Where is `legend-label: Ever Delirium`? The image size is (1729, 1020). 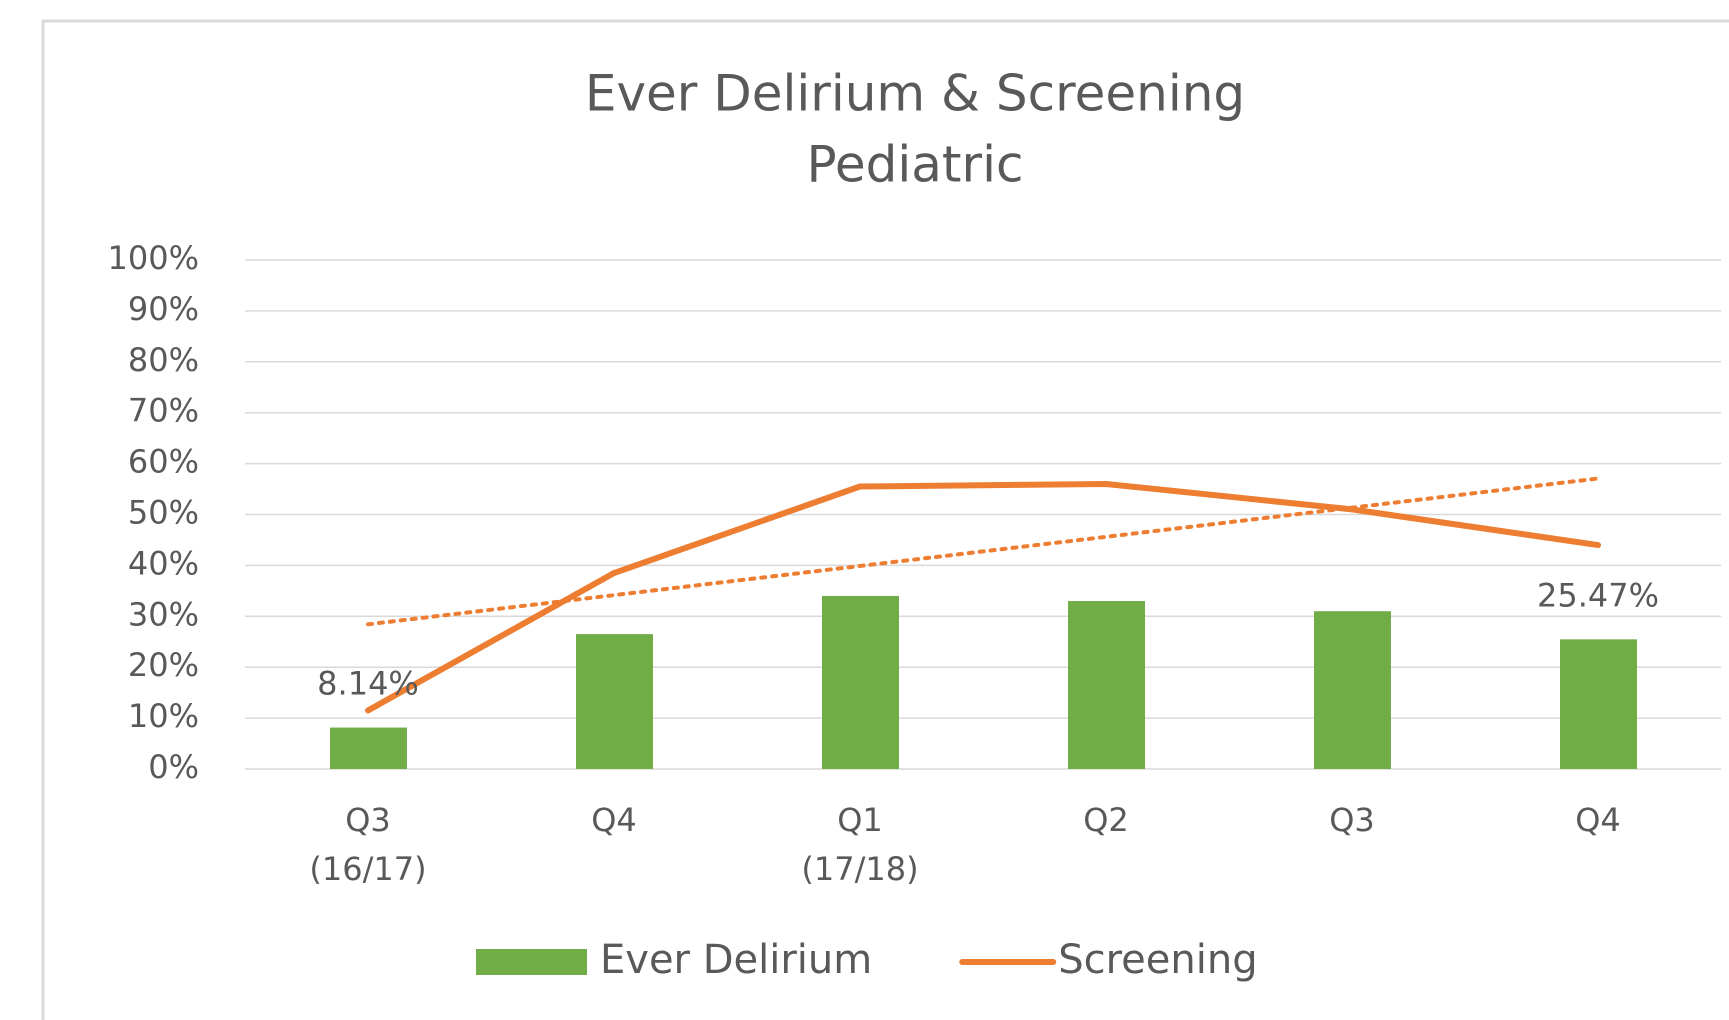
legend-label: Ever Delirium is located at coordinates (736, 960).